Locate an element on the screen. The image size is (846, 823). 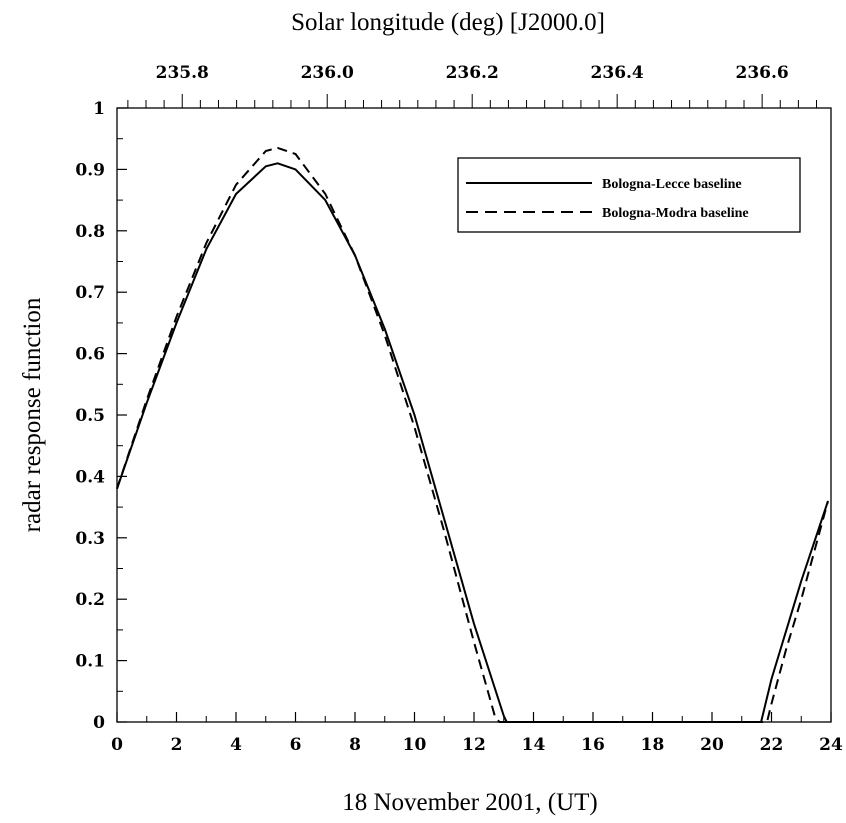
top-tick-label: 236.4 is located at coordinates (617, 73).